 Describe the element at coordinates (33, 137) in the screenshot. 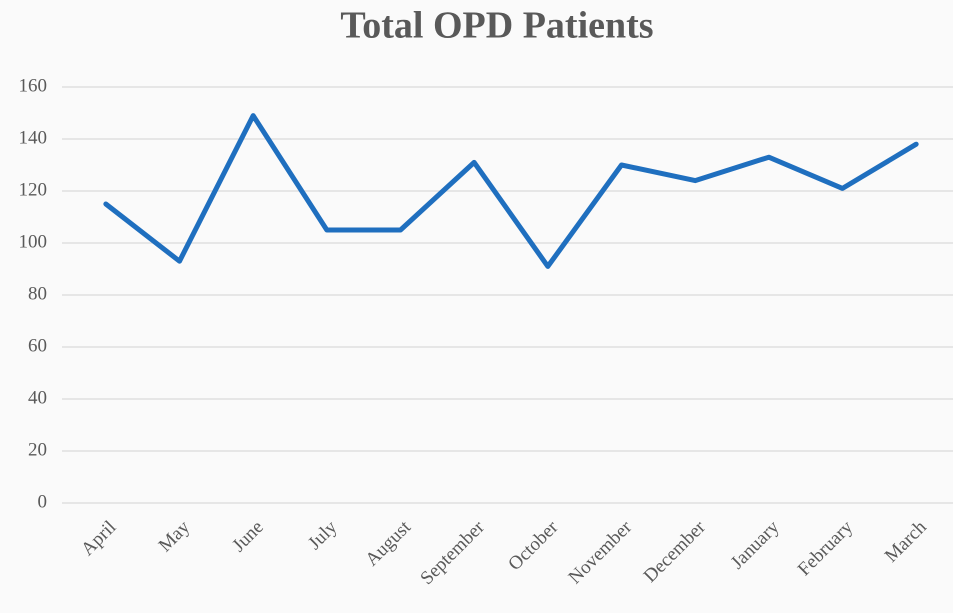

I see `y-tick-label: 140` at that location.